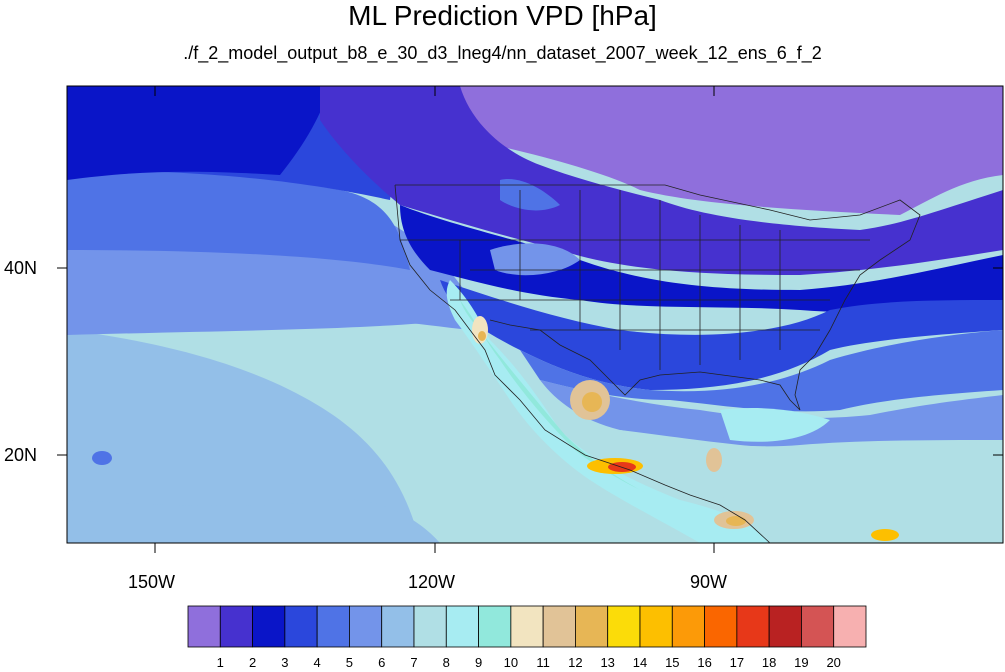 This screenshot has width=1005, height=672. I want to click on colorbar-tick-label: 18, so click(769, 662).